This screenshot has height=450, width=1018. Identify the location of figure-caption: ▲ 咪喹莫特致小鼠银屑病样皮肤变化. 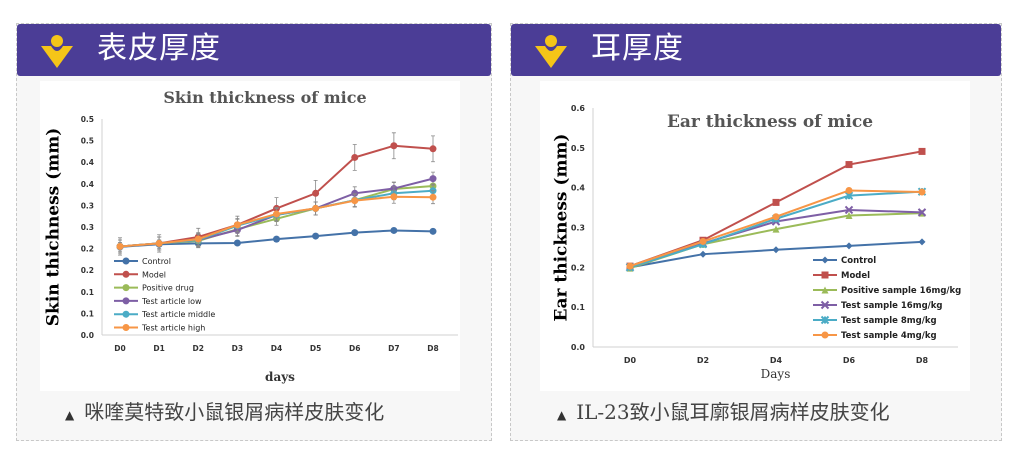
(224, 410).